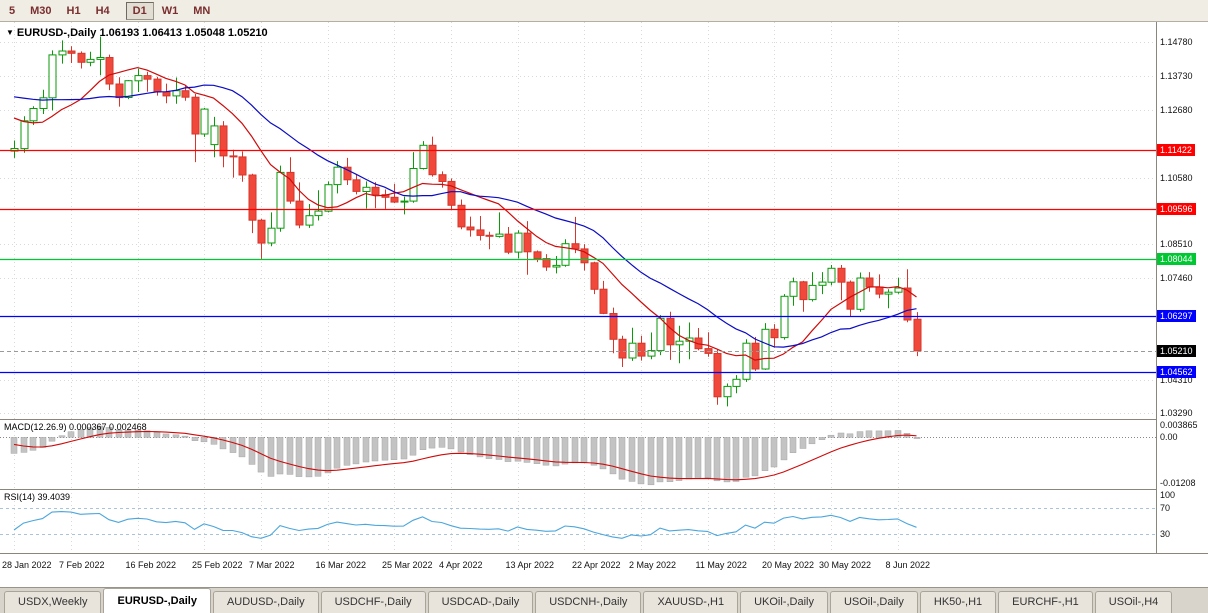 This screenshot has height=613, width=1208. I want to click on macd-indicator-pane, so click(578, 454).